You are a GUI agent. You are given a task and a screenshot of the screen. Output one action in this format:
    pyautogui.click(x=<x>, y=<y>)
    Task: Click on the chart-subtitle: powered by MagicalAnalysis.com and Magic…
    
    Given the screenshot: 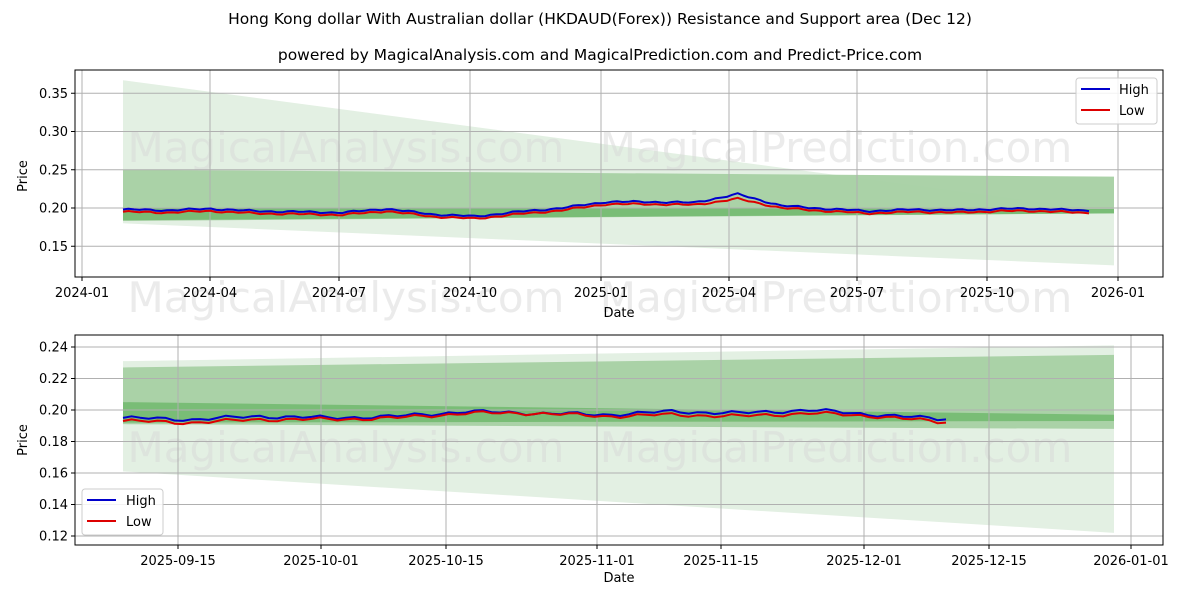 What is the action you would take?
    pyautogui.click(x=600, y=55)
    